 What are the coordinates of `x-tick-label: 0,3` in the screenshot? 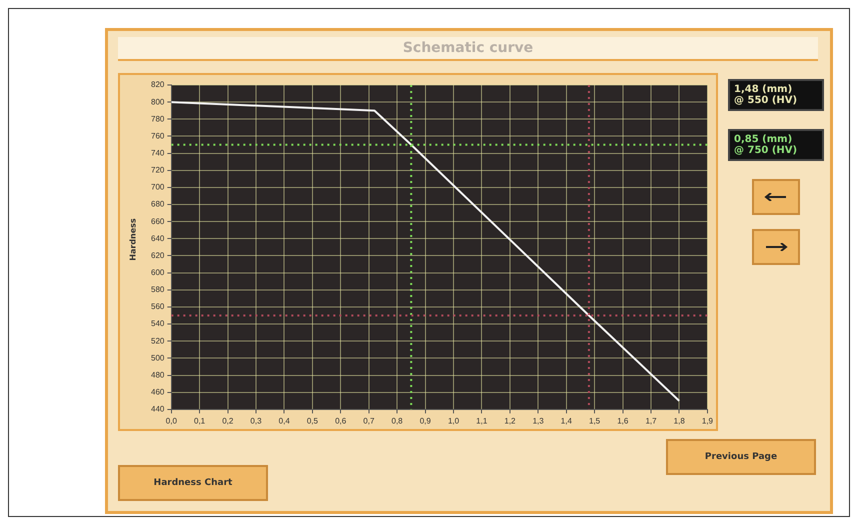 It's located at (256, 421).